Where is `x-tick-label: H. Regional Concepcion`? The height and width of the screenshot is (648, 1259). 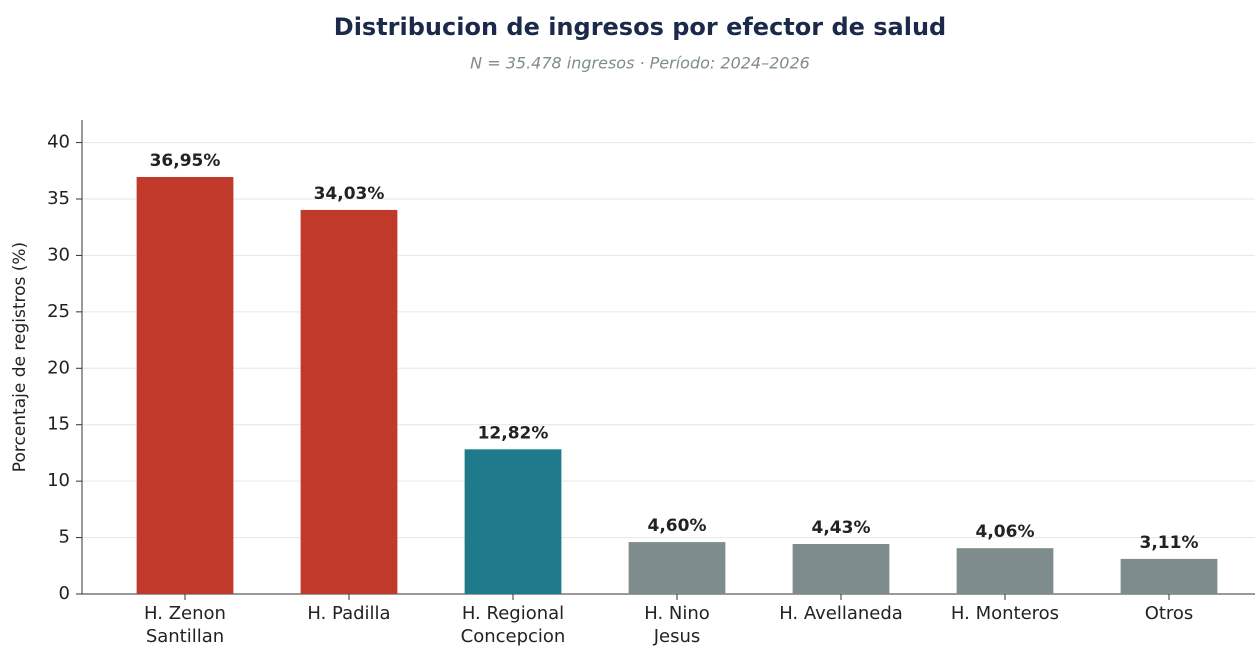
x-tick-label: H. Regional Concepcion is located at coordinates (513, 625).